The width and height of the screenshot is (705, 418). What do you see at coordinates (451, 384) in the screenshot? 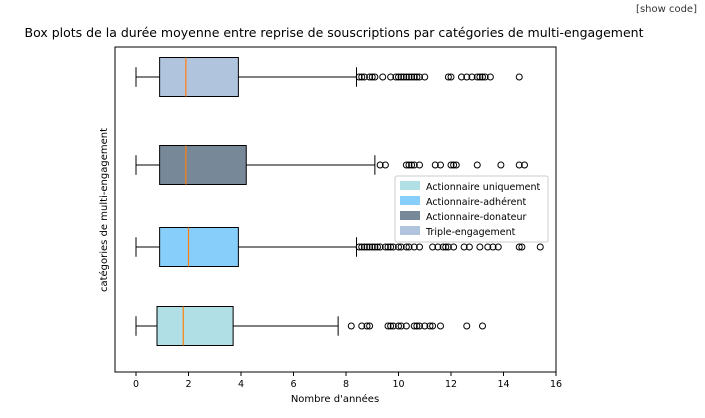
I see `x-tick-label: 12` at bounding box center [451, 384].